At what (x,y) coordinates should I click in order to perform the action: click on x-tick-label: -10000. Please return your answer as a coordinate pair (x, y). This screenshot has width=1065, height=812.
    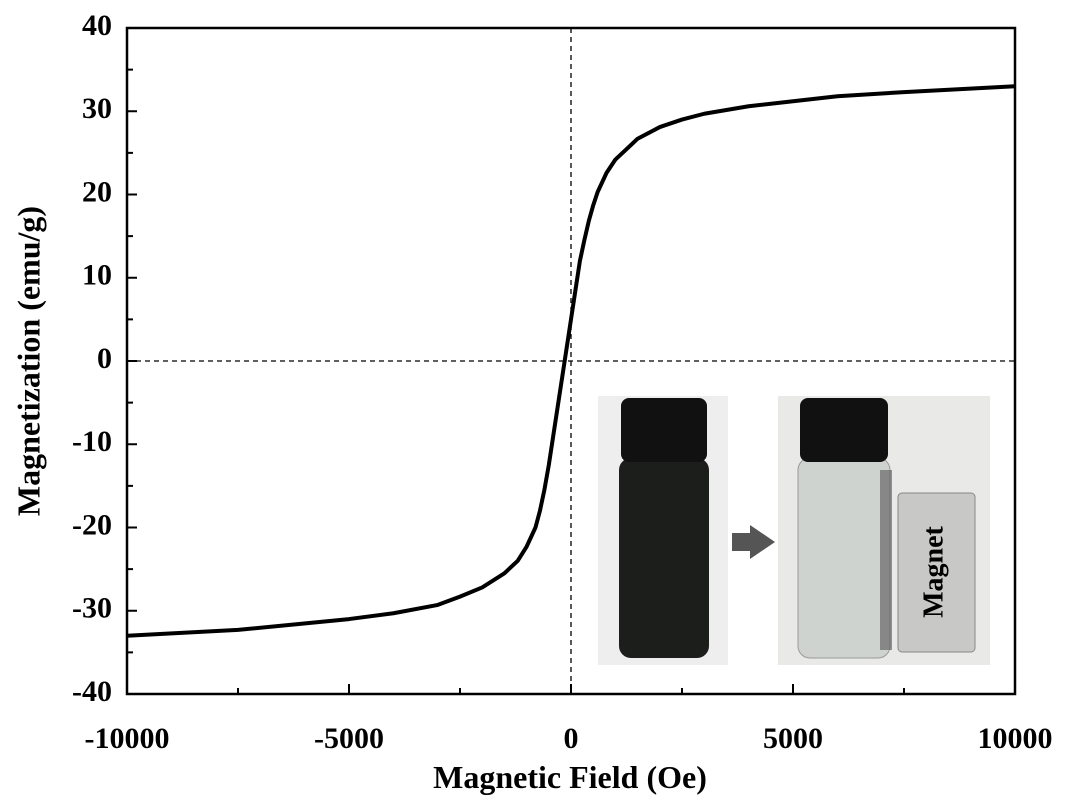
    Looking at the image, I should click on (127, 738).